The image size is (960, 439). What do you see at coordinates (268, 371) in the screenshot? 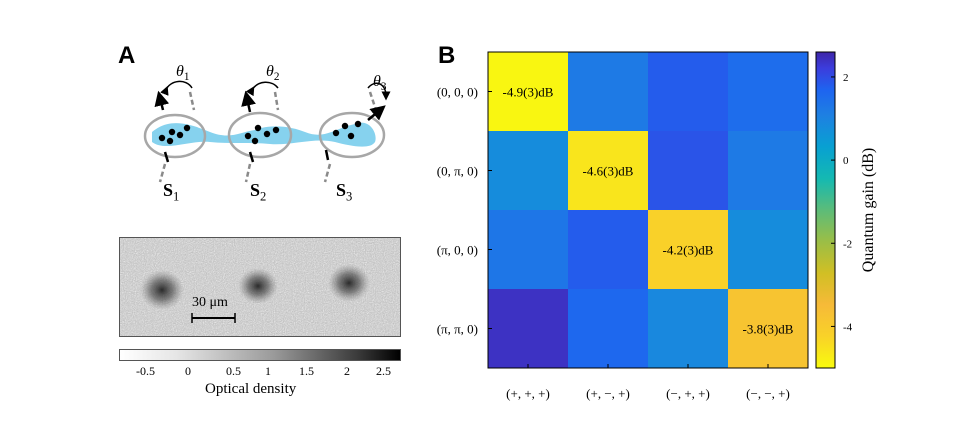
I see `od-tick: 1` at bounding box center [268, 371].